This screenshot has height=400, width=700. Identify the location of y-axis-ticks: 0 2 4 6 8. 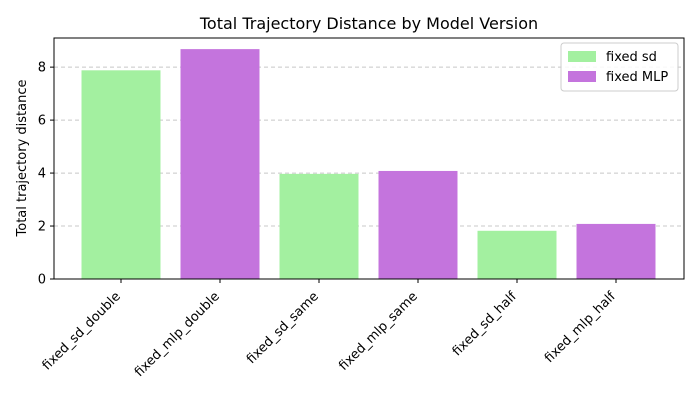
(46, 174).